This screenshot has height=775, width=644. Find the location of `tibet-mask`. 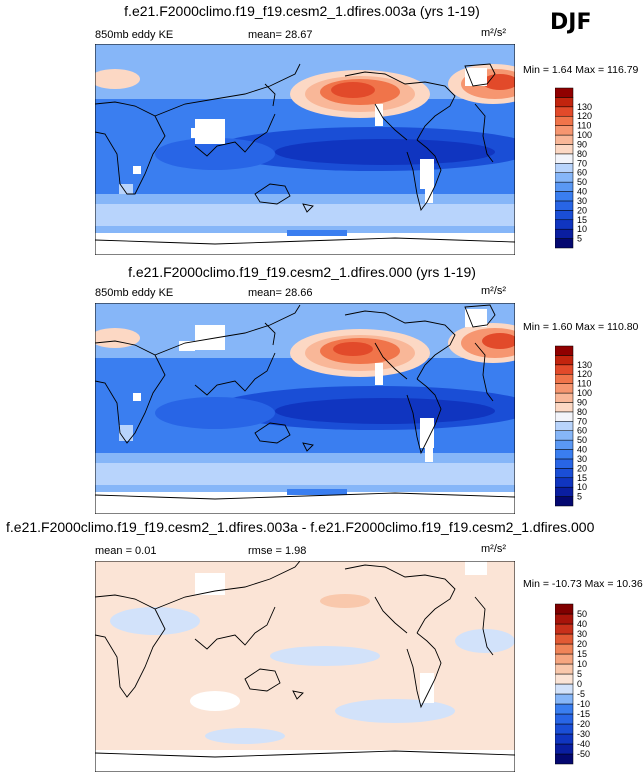

tibet-mask is located at coordinates (187, 346).